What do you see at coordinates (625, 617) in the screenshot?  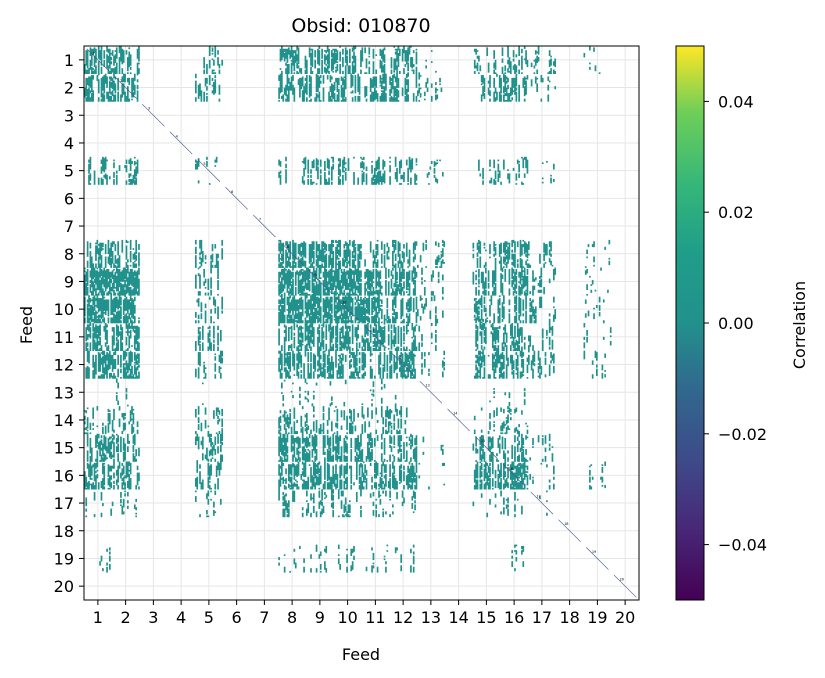 I see `x-tick-label: 20` at bounding box center [625, 617].